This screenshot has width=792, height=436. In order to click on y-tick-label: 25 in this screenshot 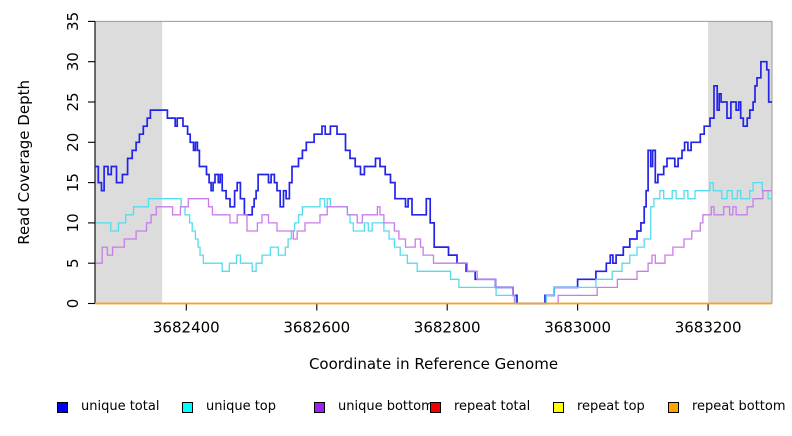, I will do `click(73, 101)`.